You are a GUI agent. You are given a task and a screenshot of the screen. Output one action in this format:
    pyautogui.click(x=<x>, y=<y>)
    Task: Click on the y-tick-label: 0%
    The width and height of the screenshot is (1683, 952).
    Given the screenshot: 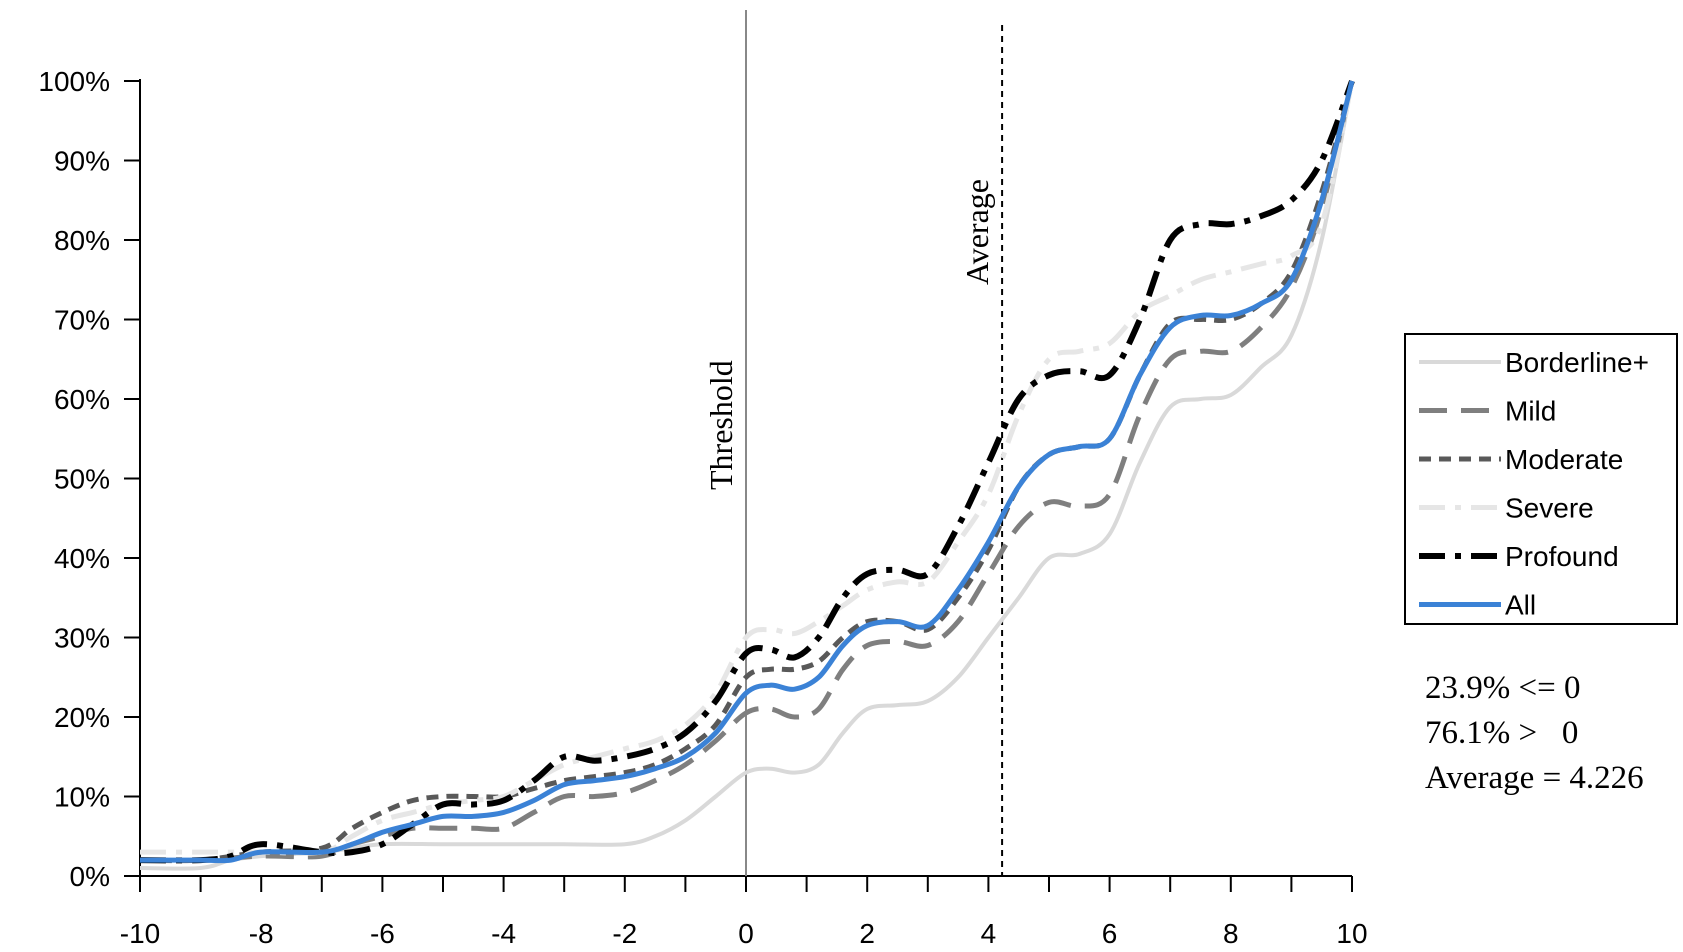 What is the action you would take?
    pyautogui.click(x=90, y=876)
    